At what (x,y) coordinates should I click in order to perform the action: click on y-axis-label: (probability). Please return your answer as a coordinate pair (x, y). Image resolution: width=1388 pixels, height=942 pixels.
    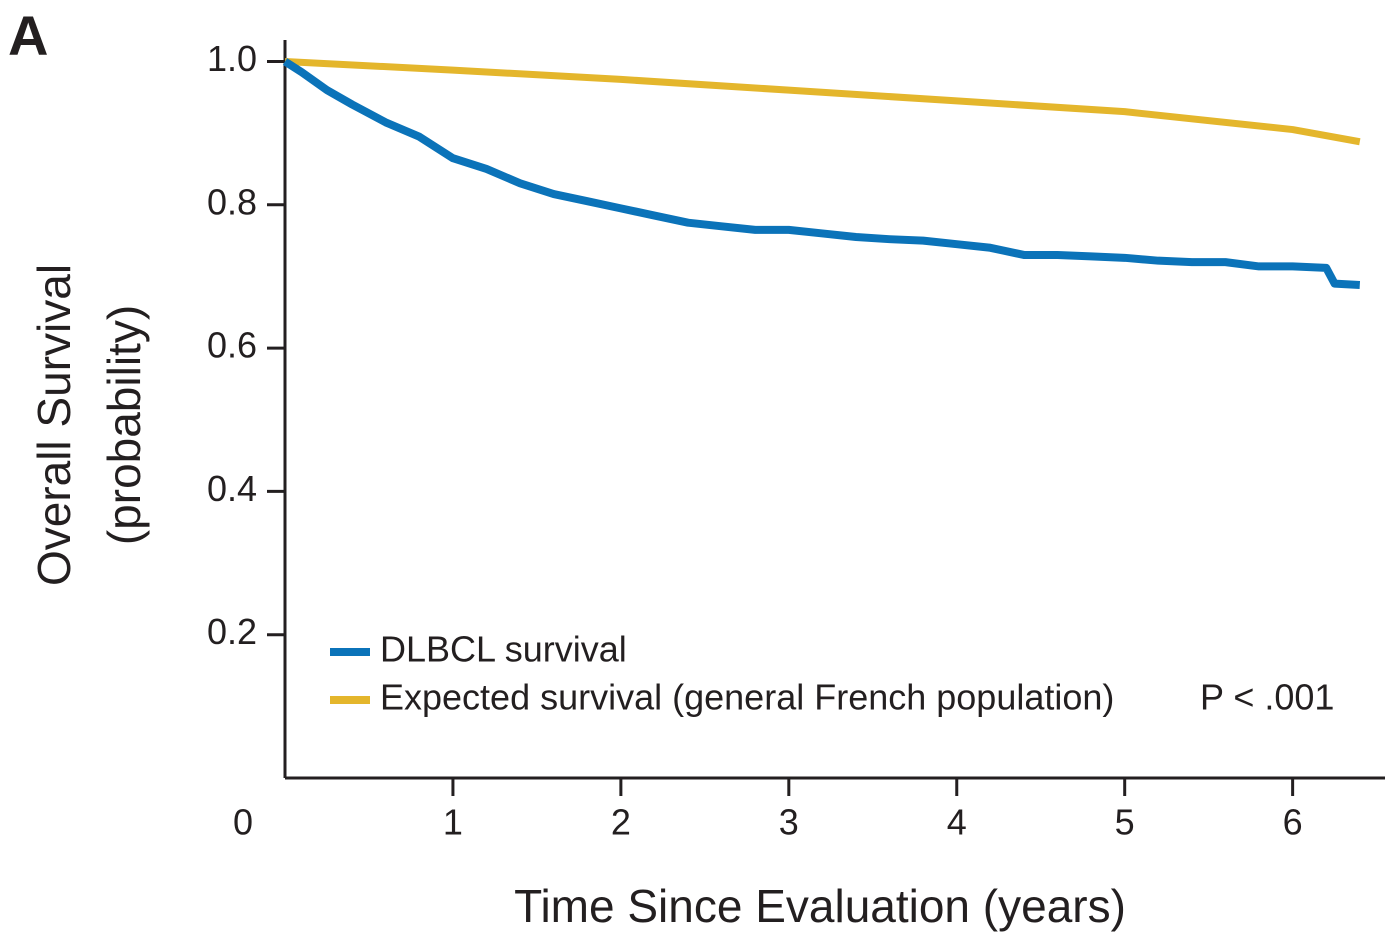
    Looking at the image, I should click on (124, 425).